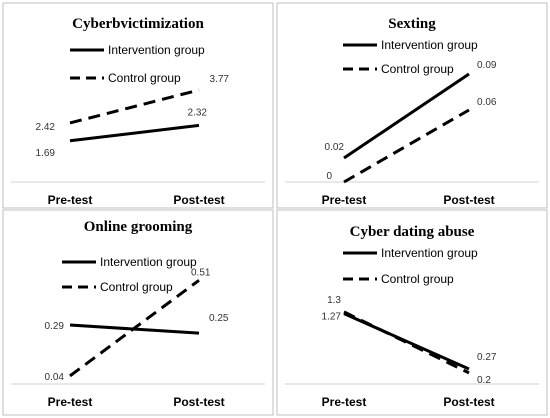 This screenshot has width=550, height=418. What do you see at coordinates (55, 326) in the screenshot?
I see `data-label-intervention-group-pre-test: 0.29` at bounding box center [55, 326].